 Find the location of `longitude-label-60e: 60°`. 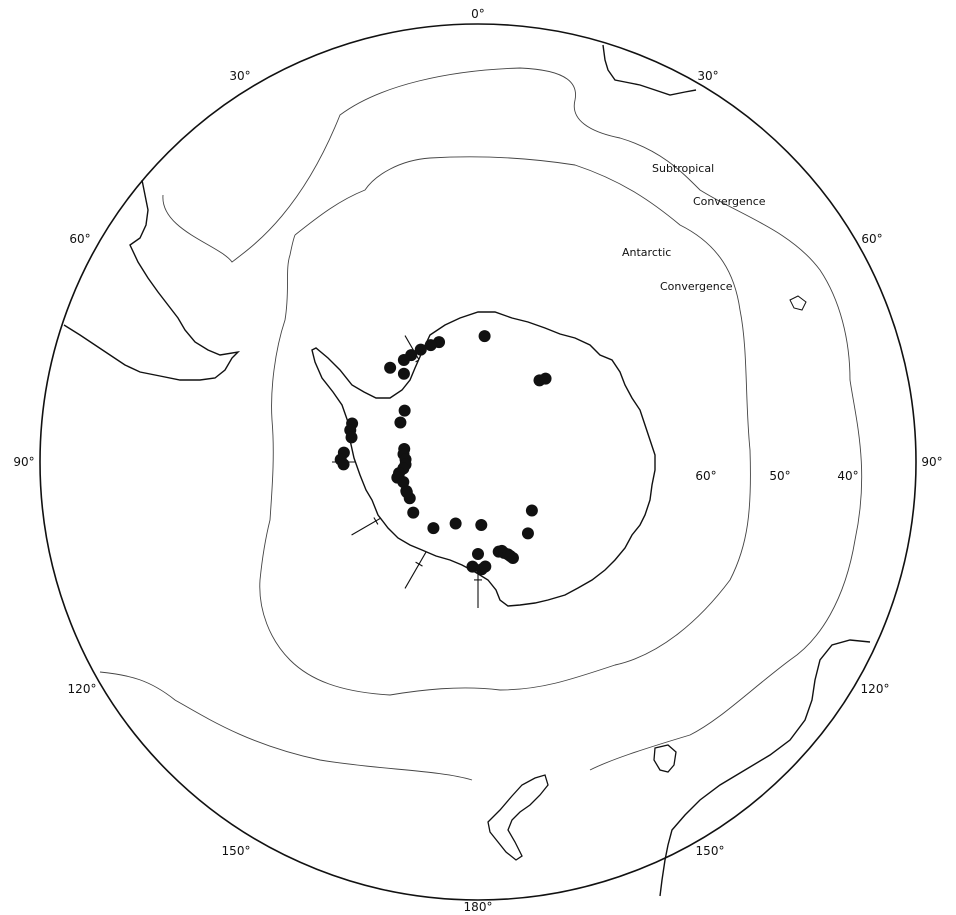

longitude-label-60e: 60° is located at coordinates (871, 239).